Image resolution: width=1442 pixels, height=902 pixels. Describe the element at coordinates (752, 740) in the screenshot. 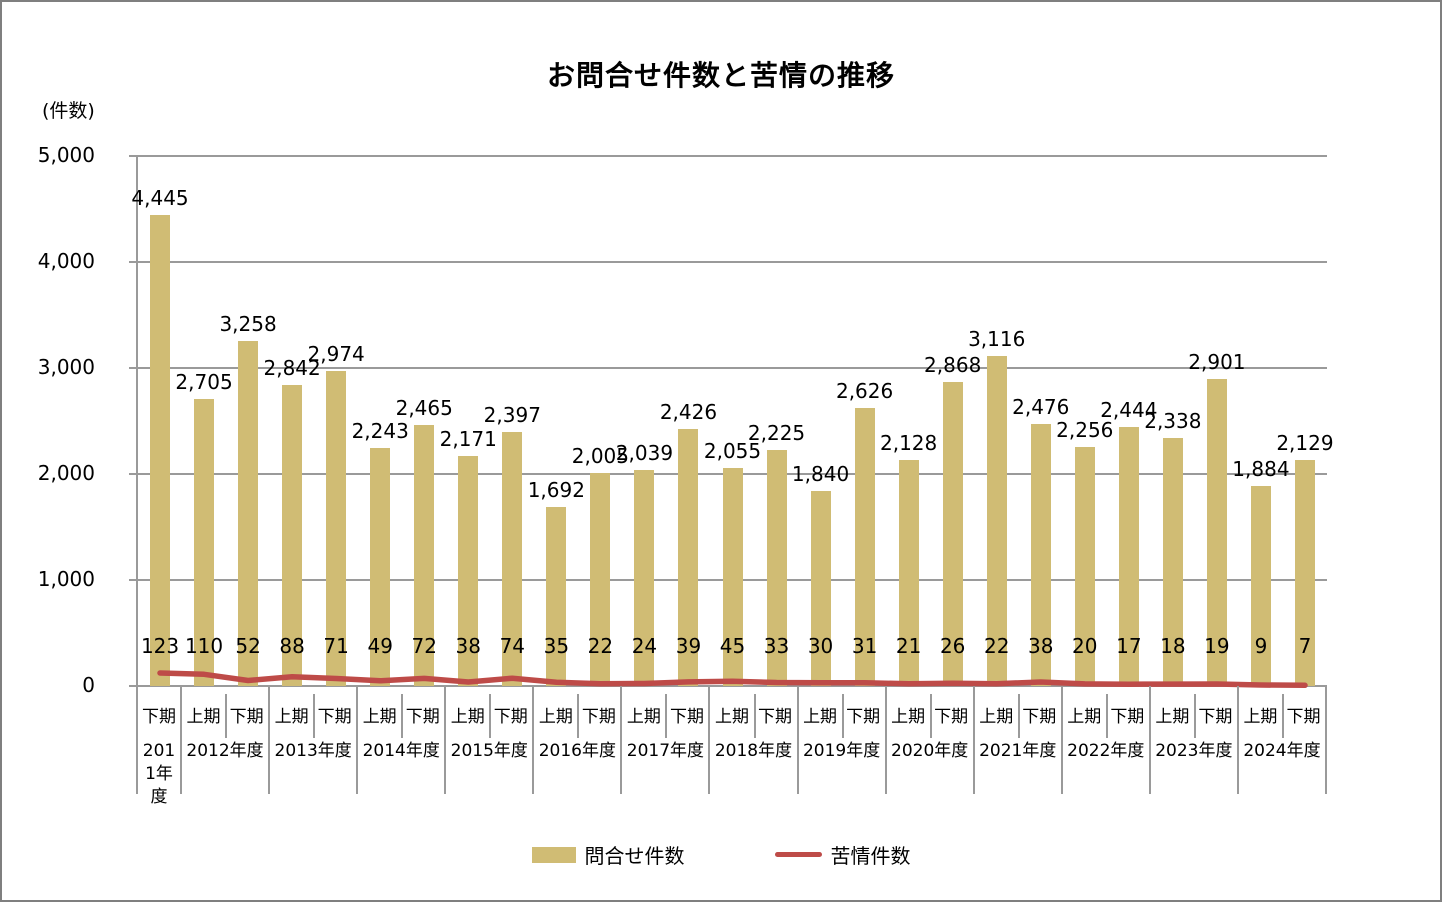

I see `x-group-2018年度: 上期 下期 2018年度` at that location.